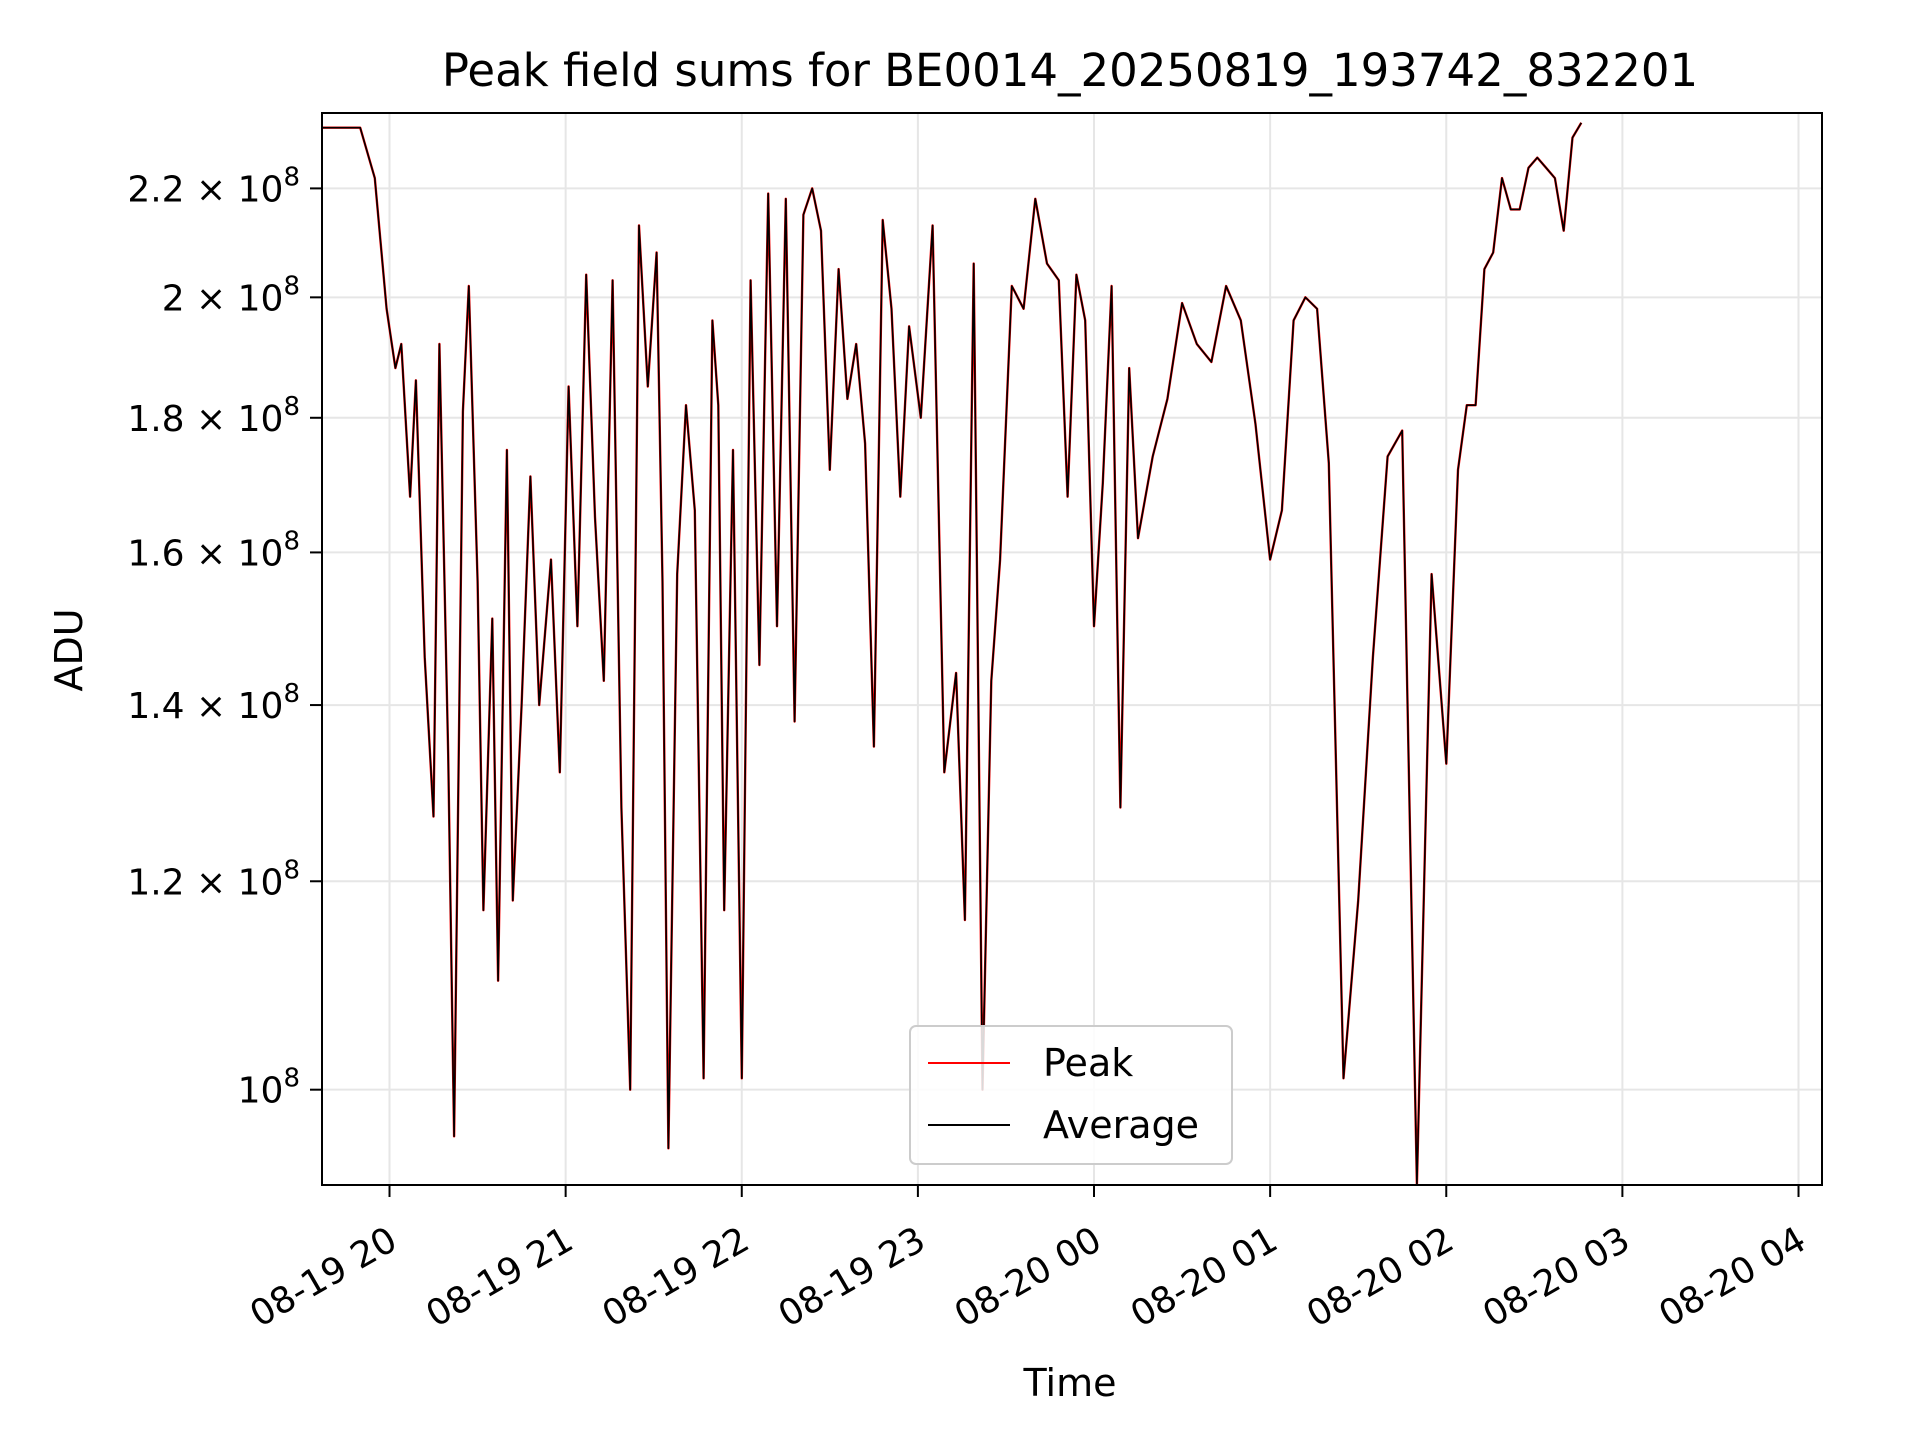 This screenshot has height=1440, width=1920. Describe the element at coordinates (213, 550) in the screenshot. I see `y-tick-label: 1.6 × 108` at that location.